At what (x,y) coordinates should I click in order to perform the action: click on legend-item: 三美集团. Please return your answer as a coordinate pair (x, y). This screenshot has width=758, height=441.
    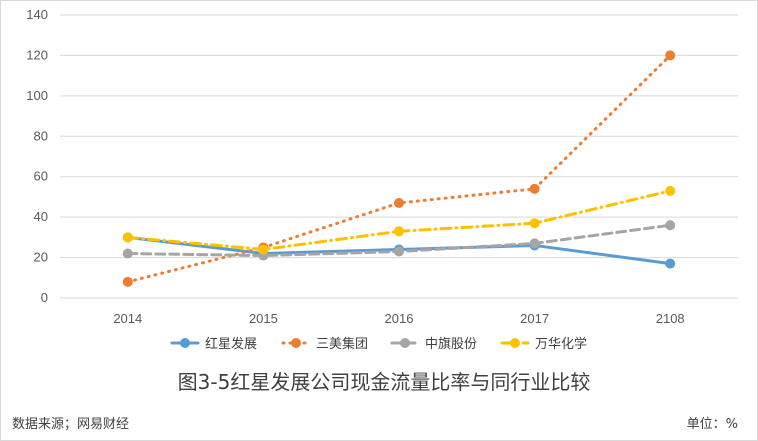
    Looking at the image, I should click on (324, 344).